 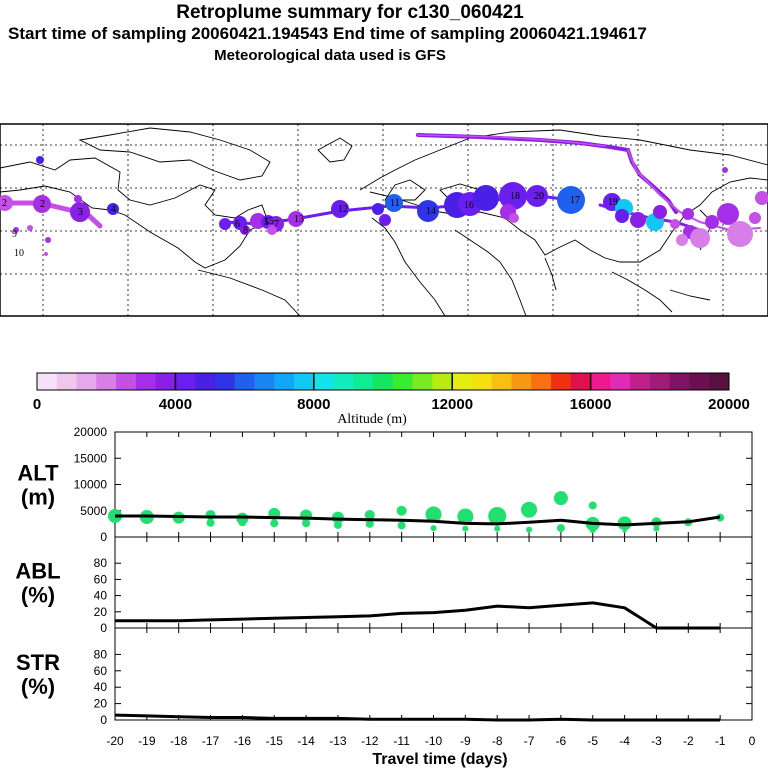 I want to click on x-tick-label: -2, so click(x=688, y=741).